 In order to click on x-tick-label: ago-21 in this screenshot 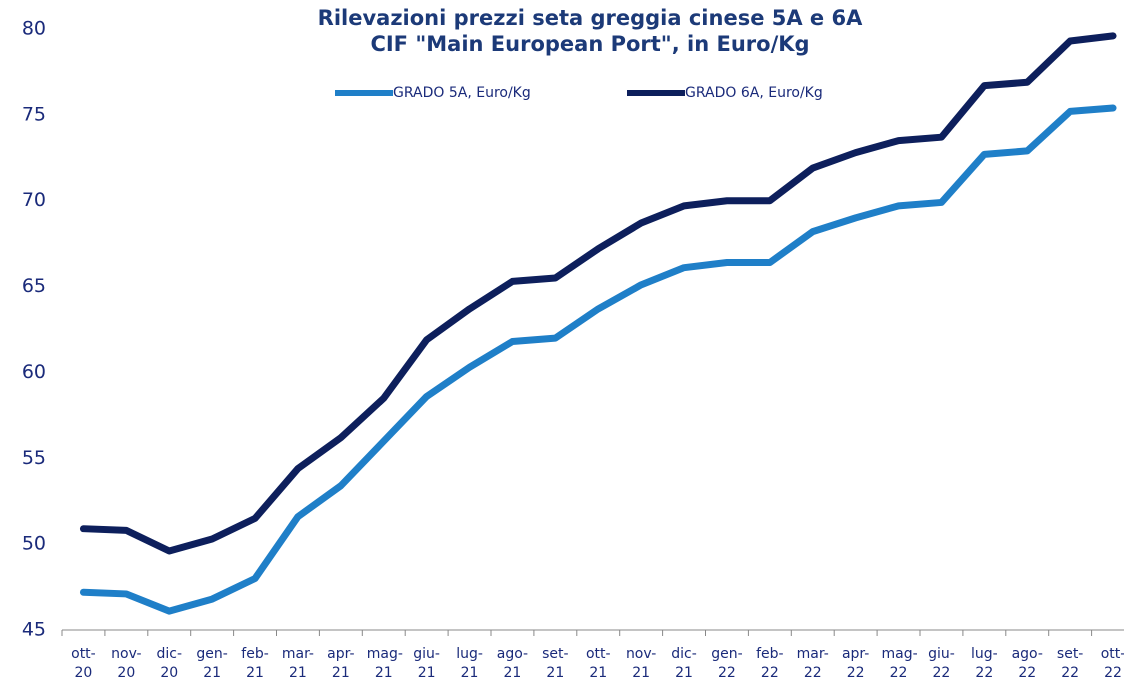, I will do `click(512, 663)`.